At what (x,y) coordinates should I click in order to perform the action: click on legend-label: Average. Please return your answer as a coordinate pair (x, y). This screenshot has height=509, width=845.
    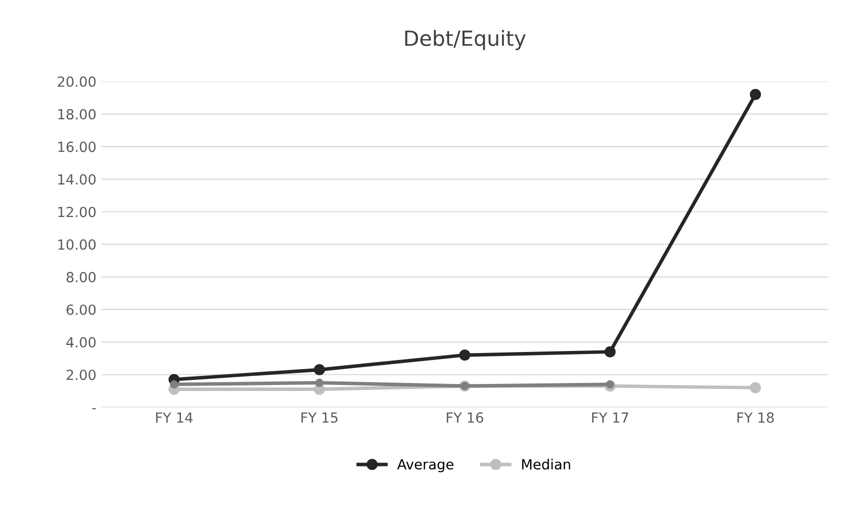
    Looking at the image, I should click on (425, 465).